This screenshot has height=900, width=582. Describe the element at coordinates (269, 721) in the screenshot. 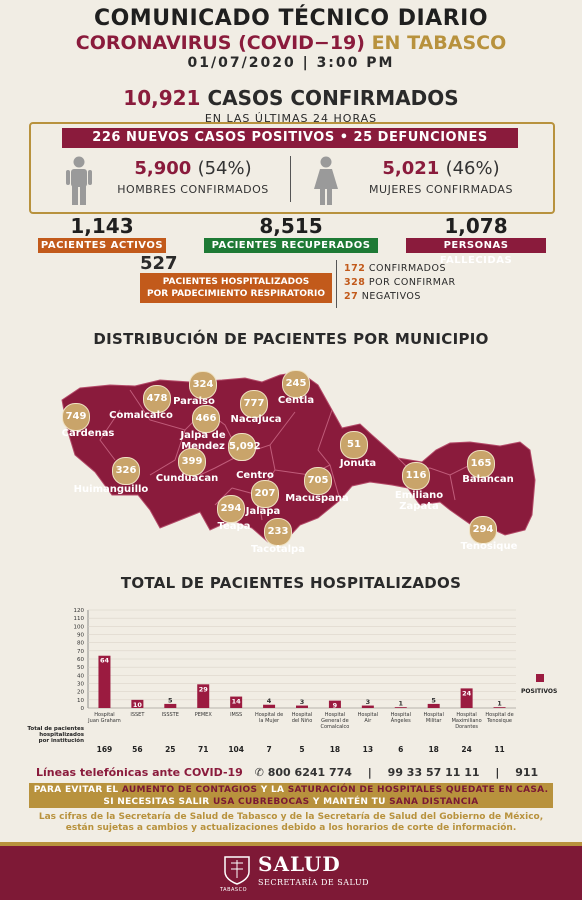

I see `x-tick-label: la Mujer` at that location.